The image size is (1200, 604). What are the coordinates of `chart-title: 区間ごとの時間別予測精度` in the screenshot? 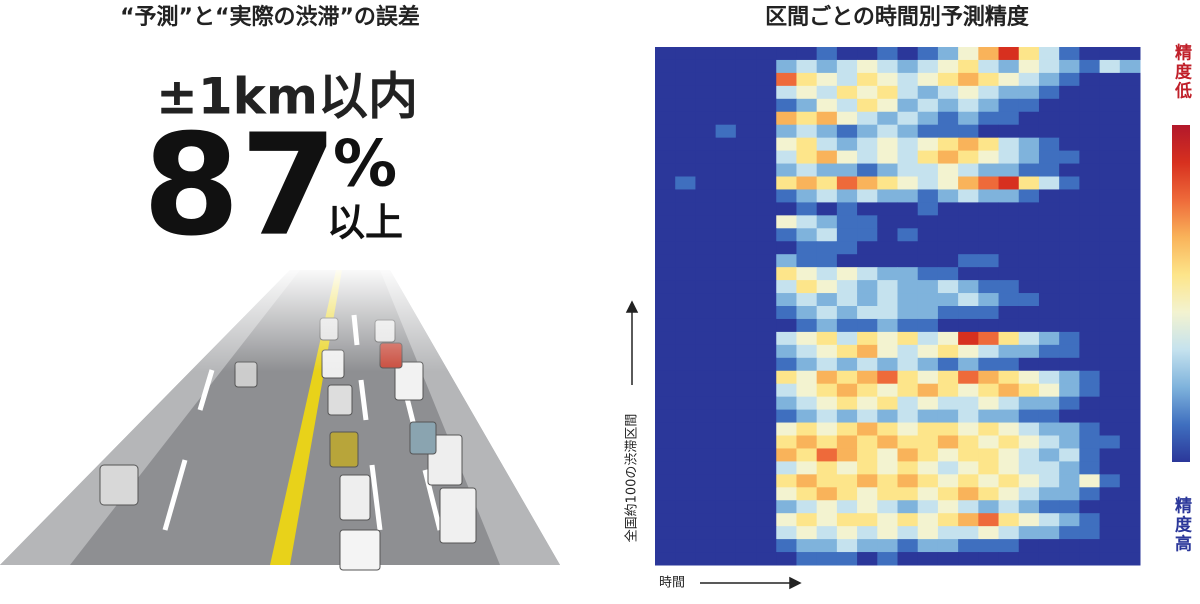 It's located at (897, 17).